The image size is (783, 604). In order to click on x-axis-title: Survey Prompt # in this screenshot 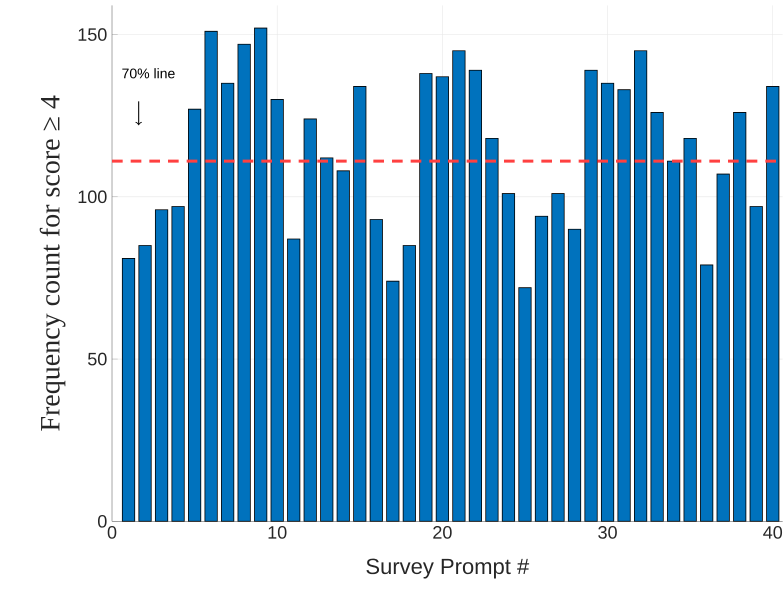, I will do `click(448, 568)`.